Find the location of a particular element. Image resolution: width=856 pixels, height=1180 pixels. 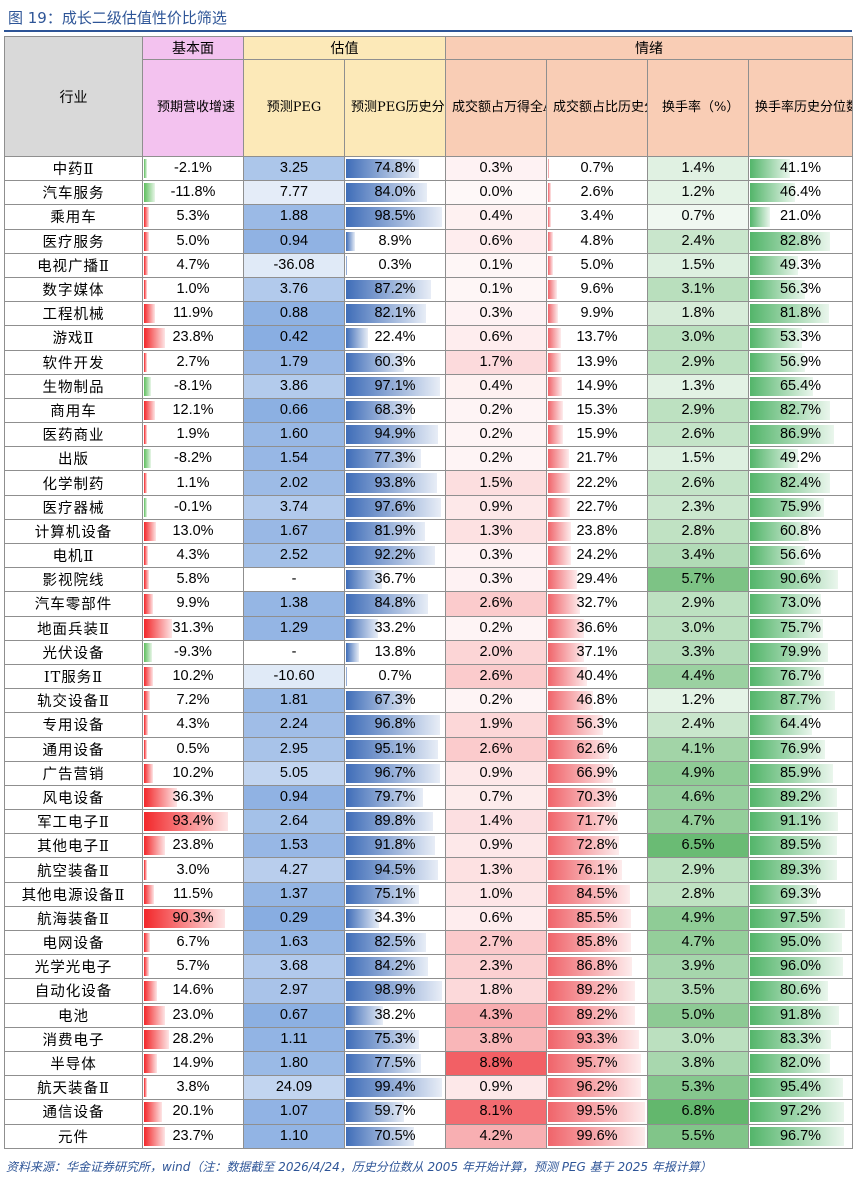

cell-value: 1.63 is located at coordinates (294, 942).